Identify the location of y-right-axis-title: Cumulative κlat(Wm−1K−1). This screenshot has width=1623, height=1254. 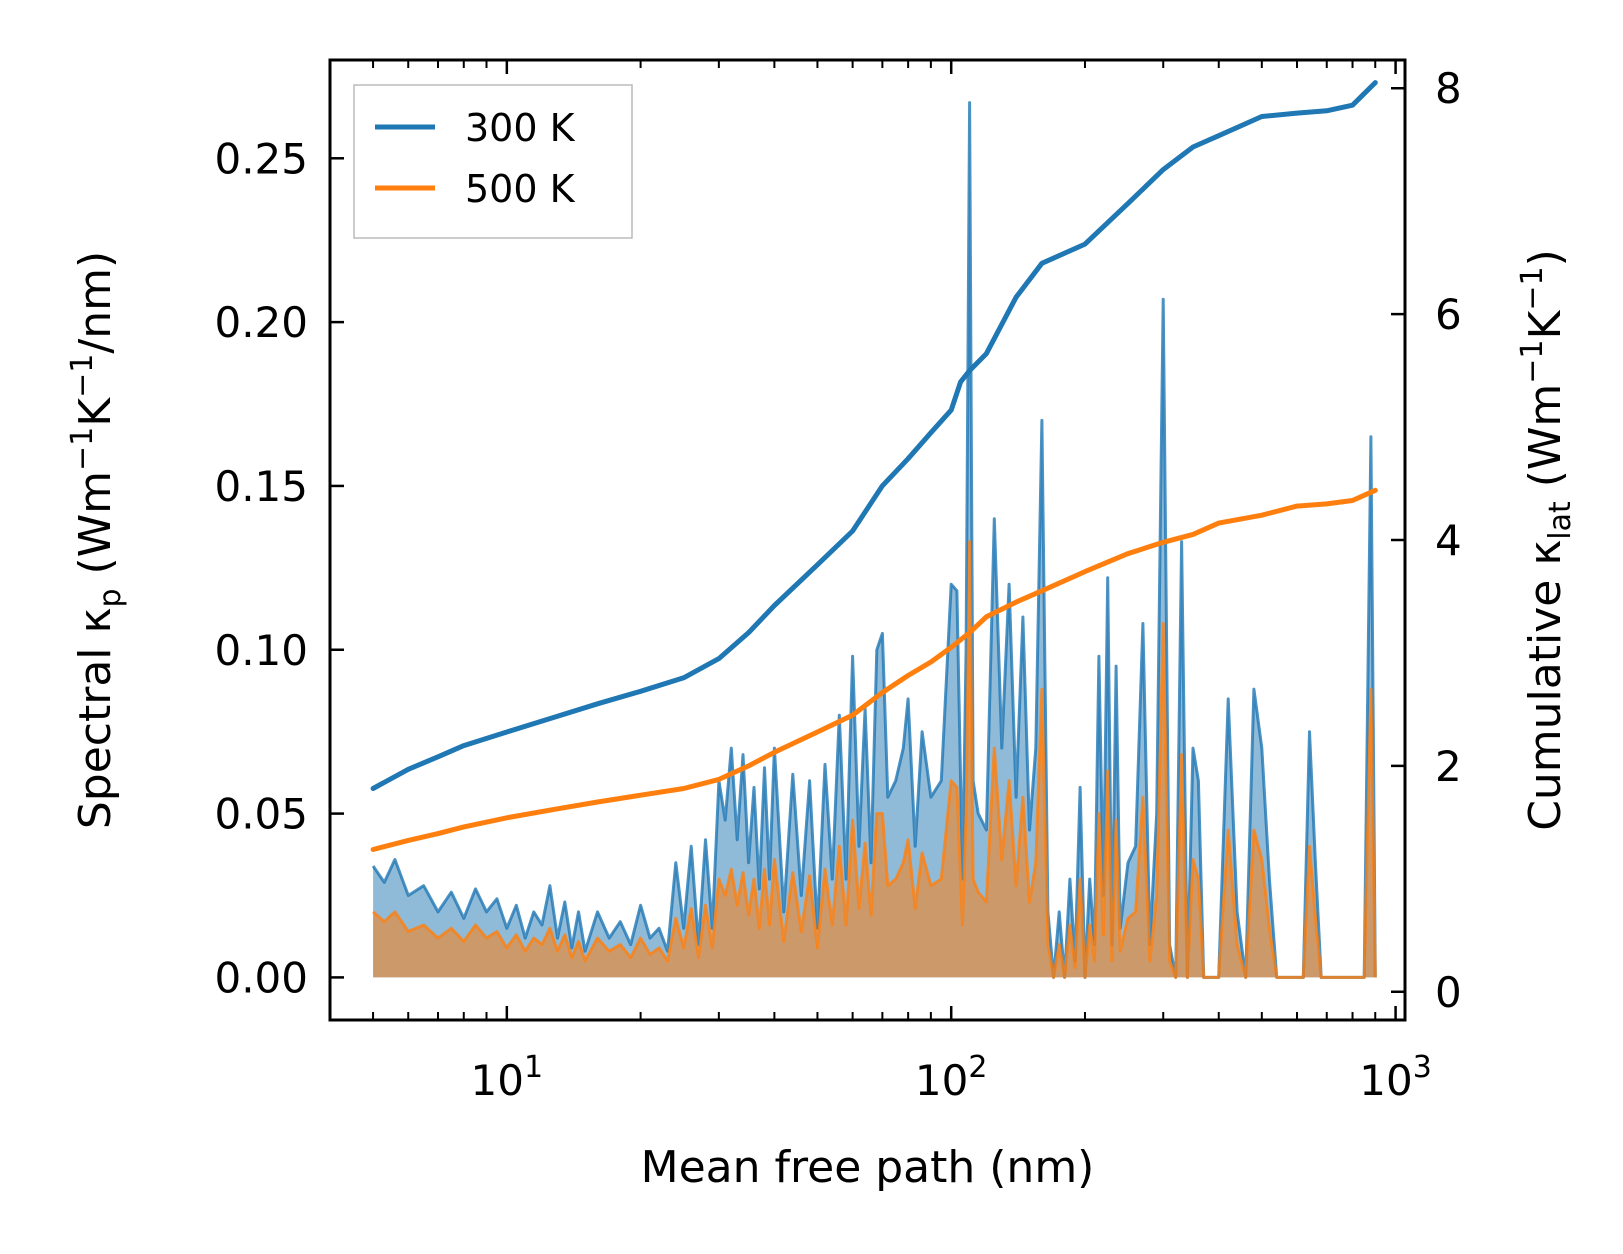
(1546, 540).